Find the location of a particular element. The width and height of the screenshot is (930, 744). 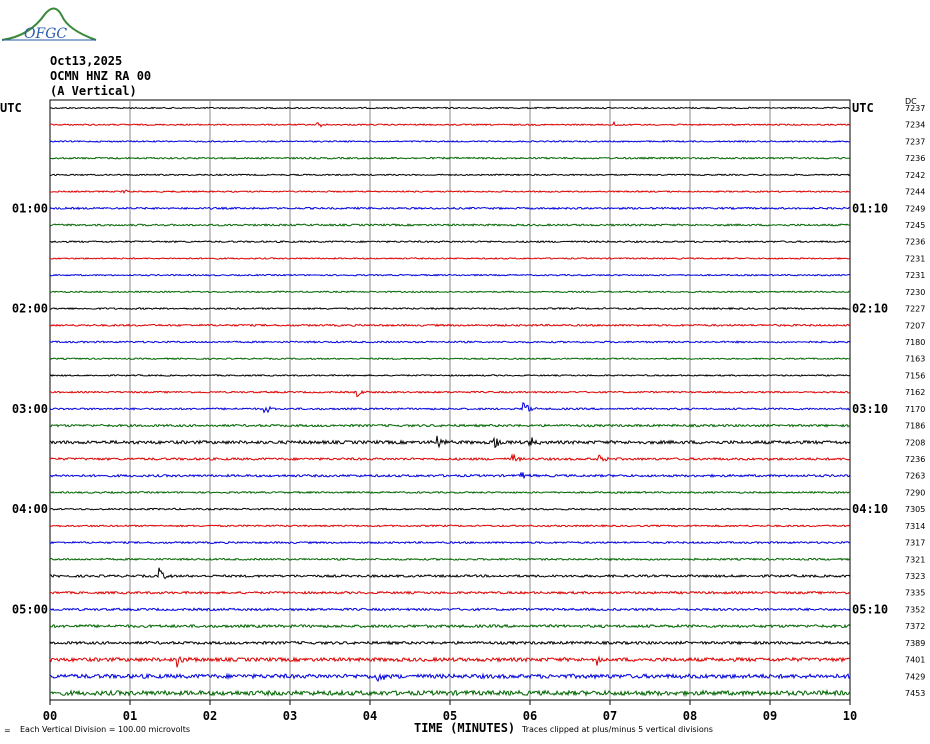

dc-value: 7323 is located at coordinates (915, 576).